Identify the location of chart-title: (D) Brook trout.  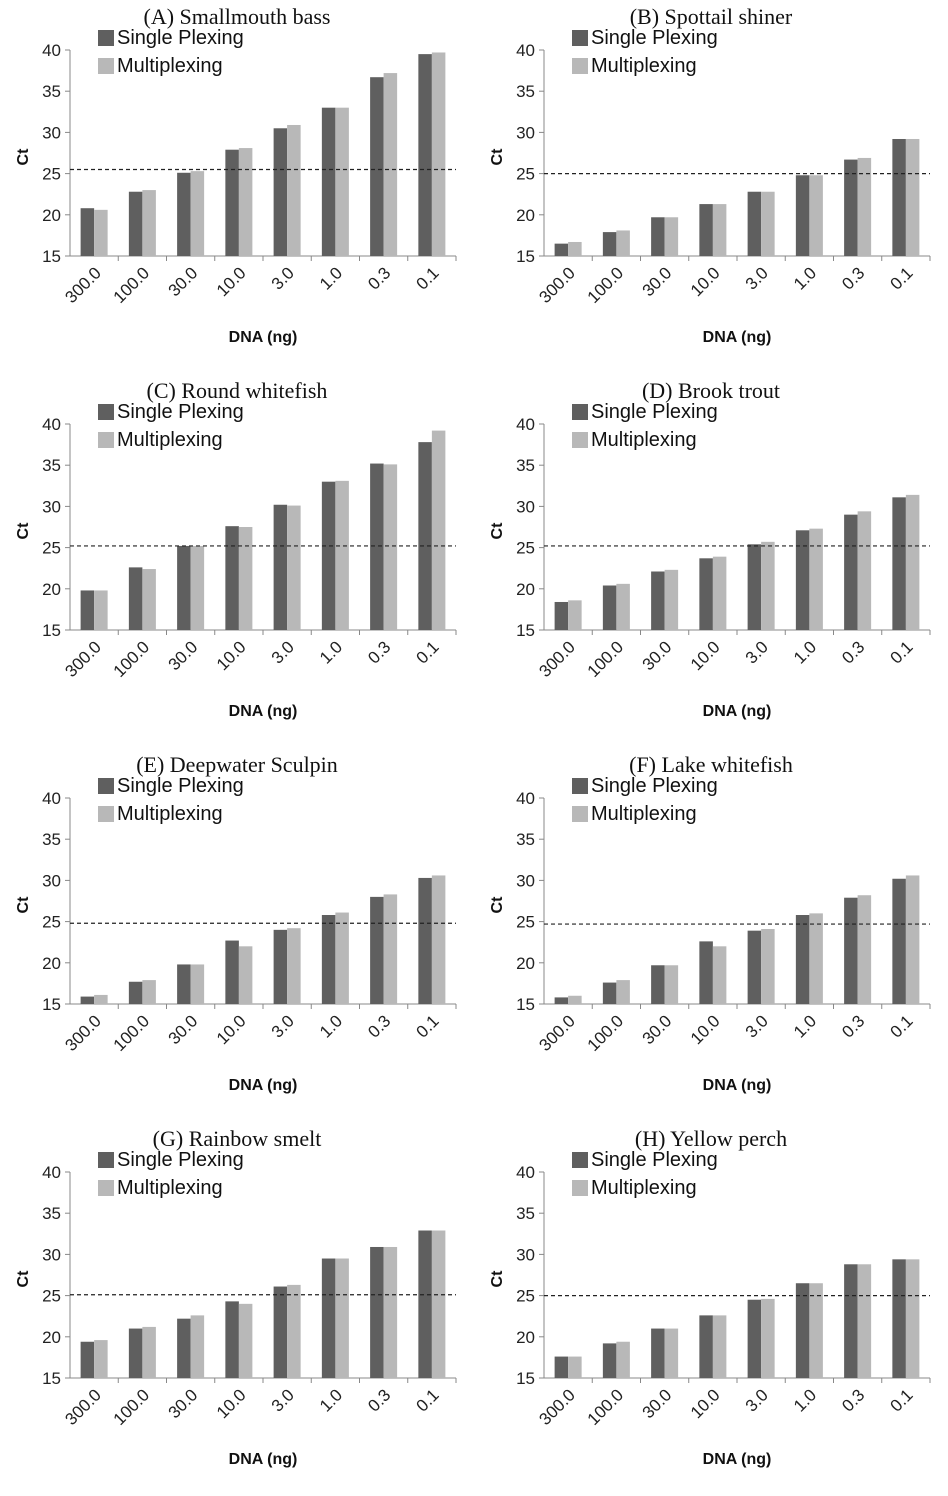
(711, 390).